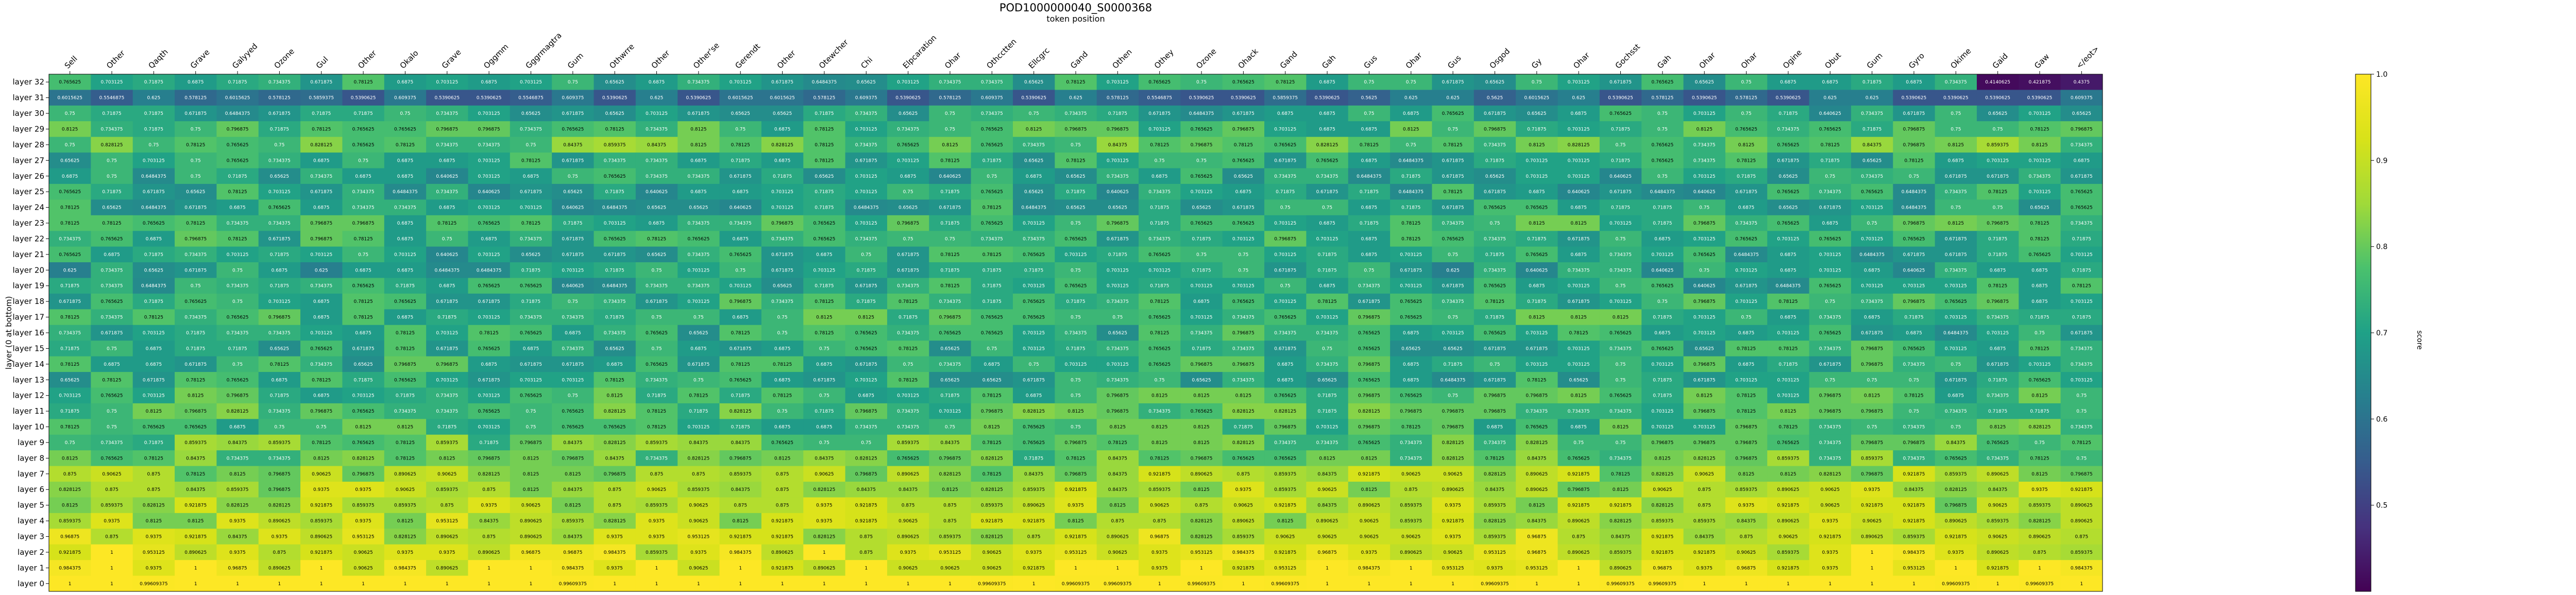 This screenshot has width=2576, height=595. Describe the element at coordinates (1495, 521) in the screenshot. I see `heatmap-cell-value: 0.828125` at that location.